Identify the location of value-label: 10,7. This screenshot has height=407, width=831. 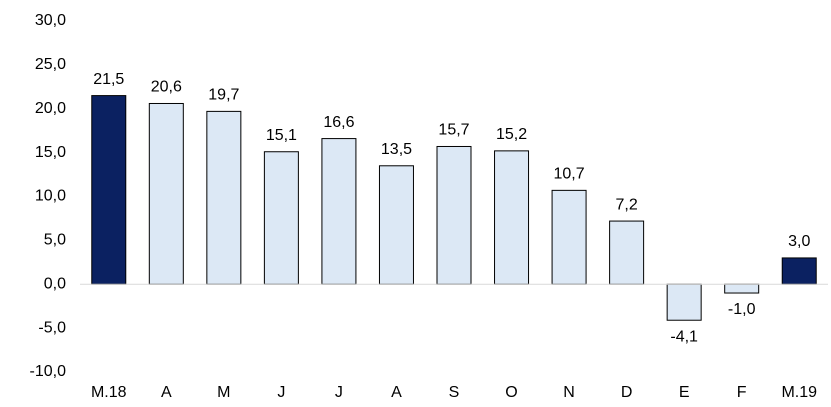
(569, 174).